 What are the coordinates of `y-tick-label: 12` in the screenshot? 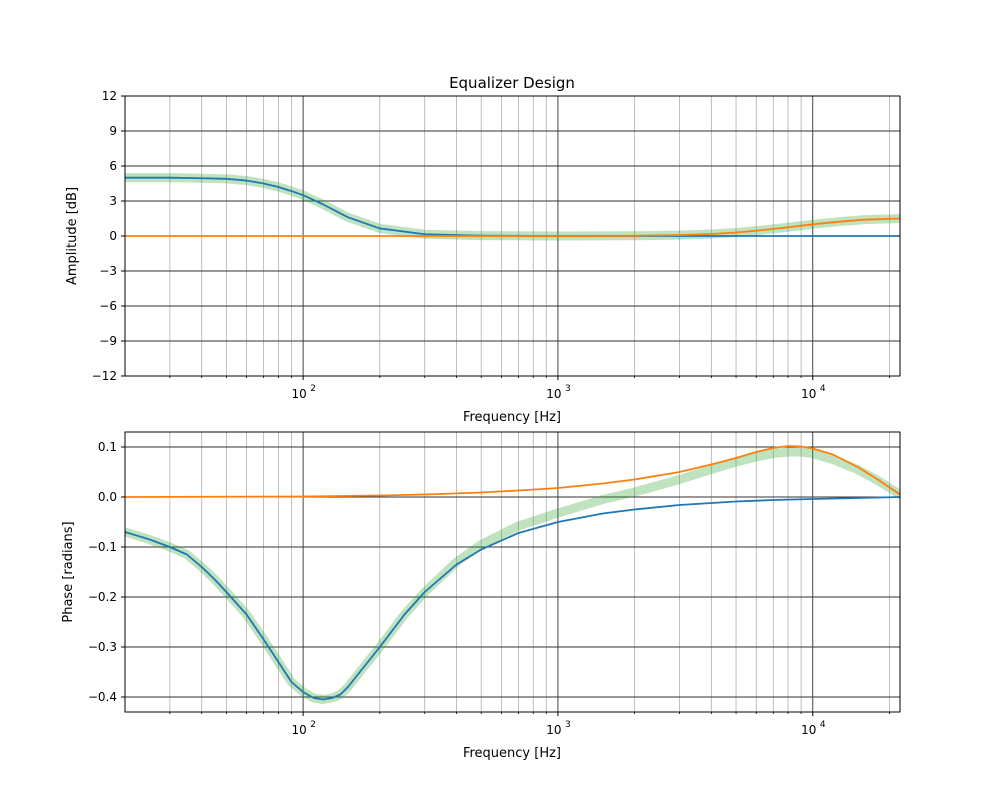 It's located at (109, 96).